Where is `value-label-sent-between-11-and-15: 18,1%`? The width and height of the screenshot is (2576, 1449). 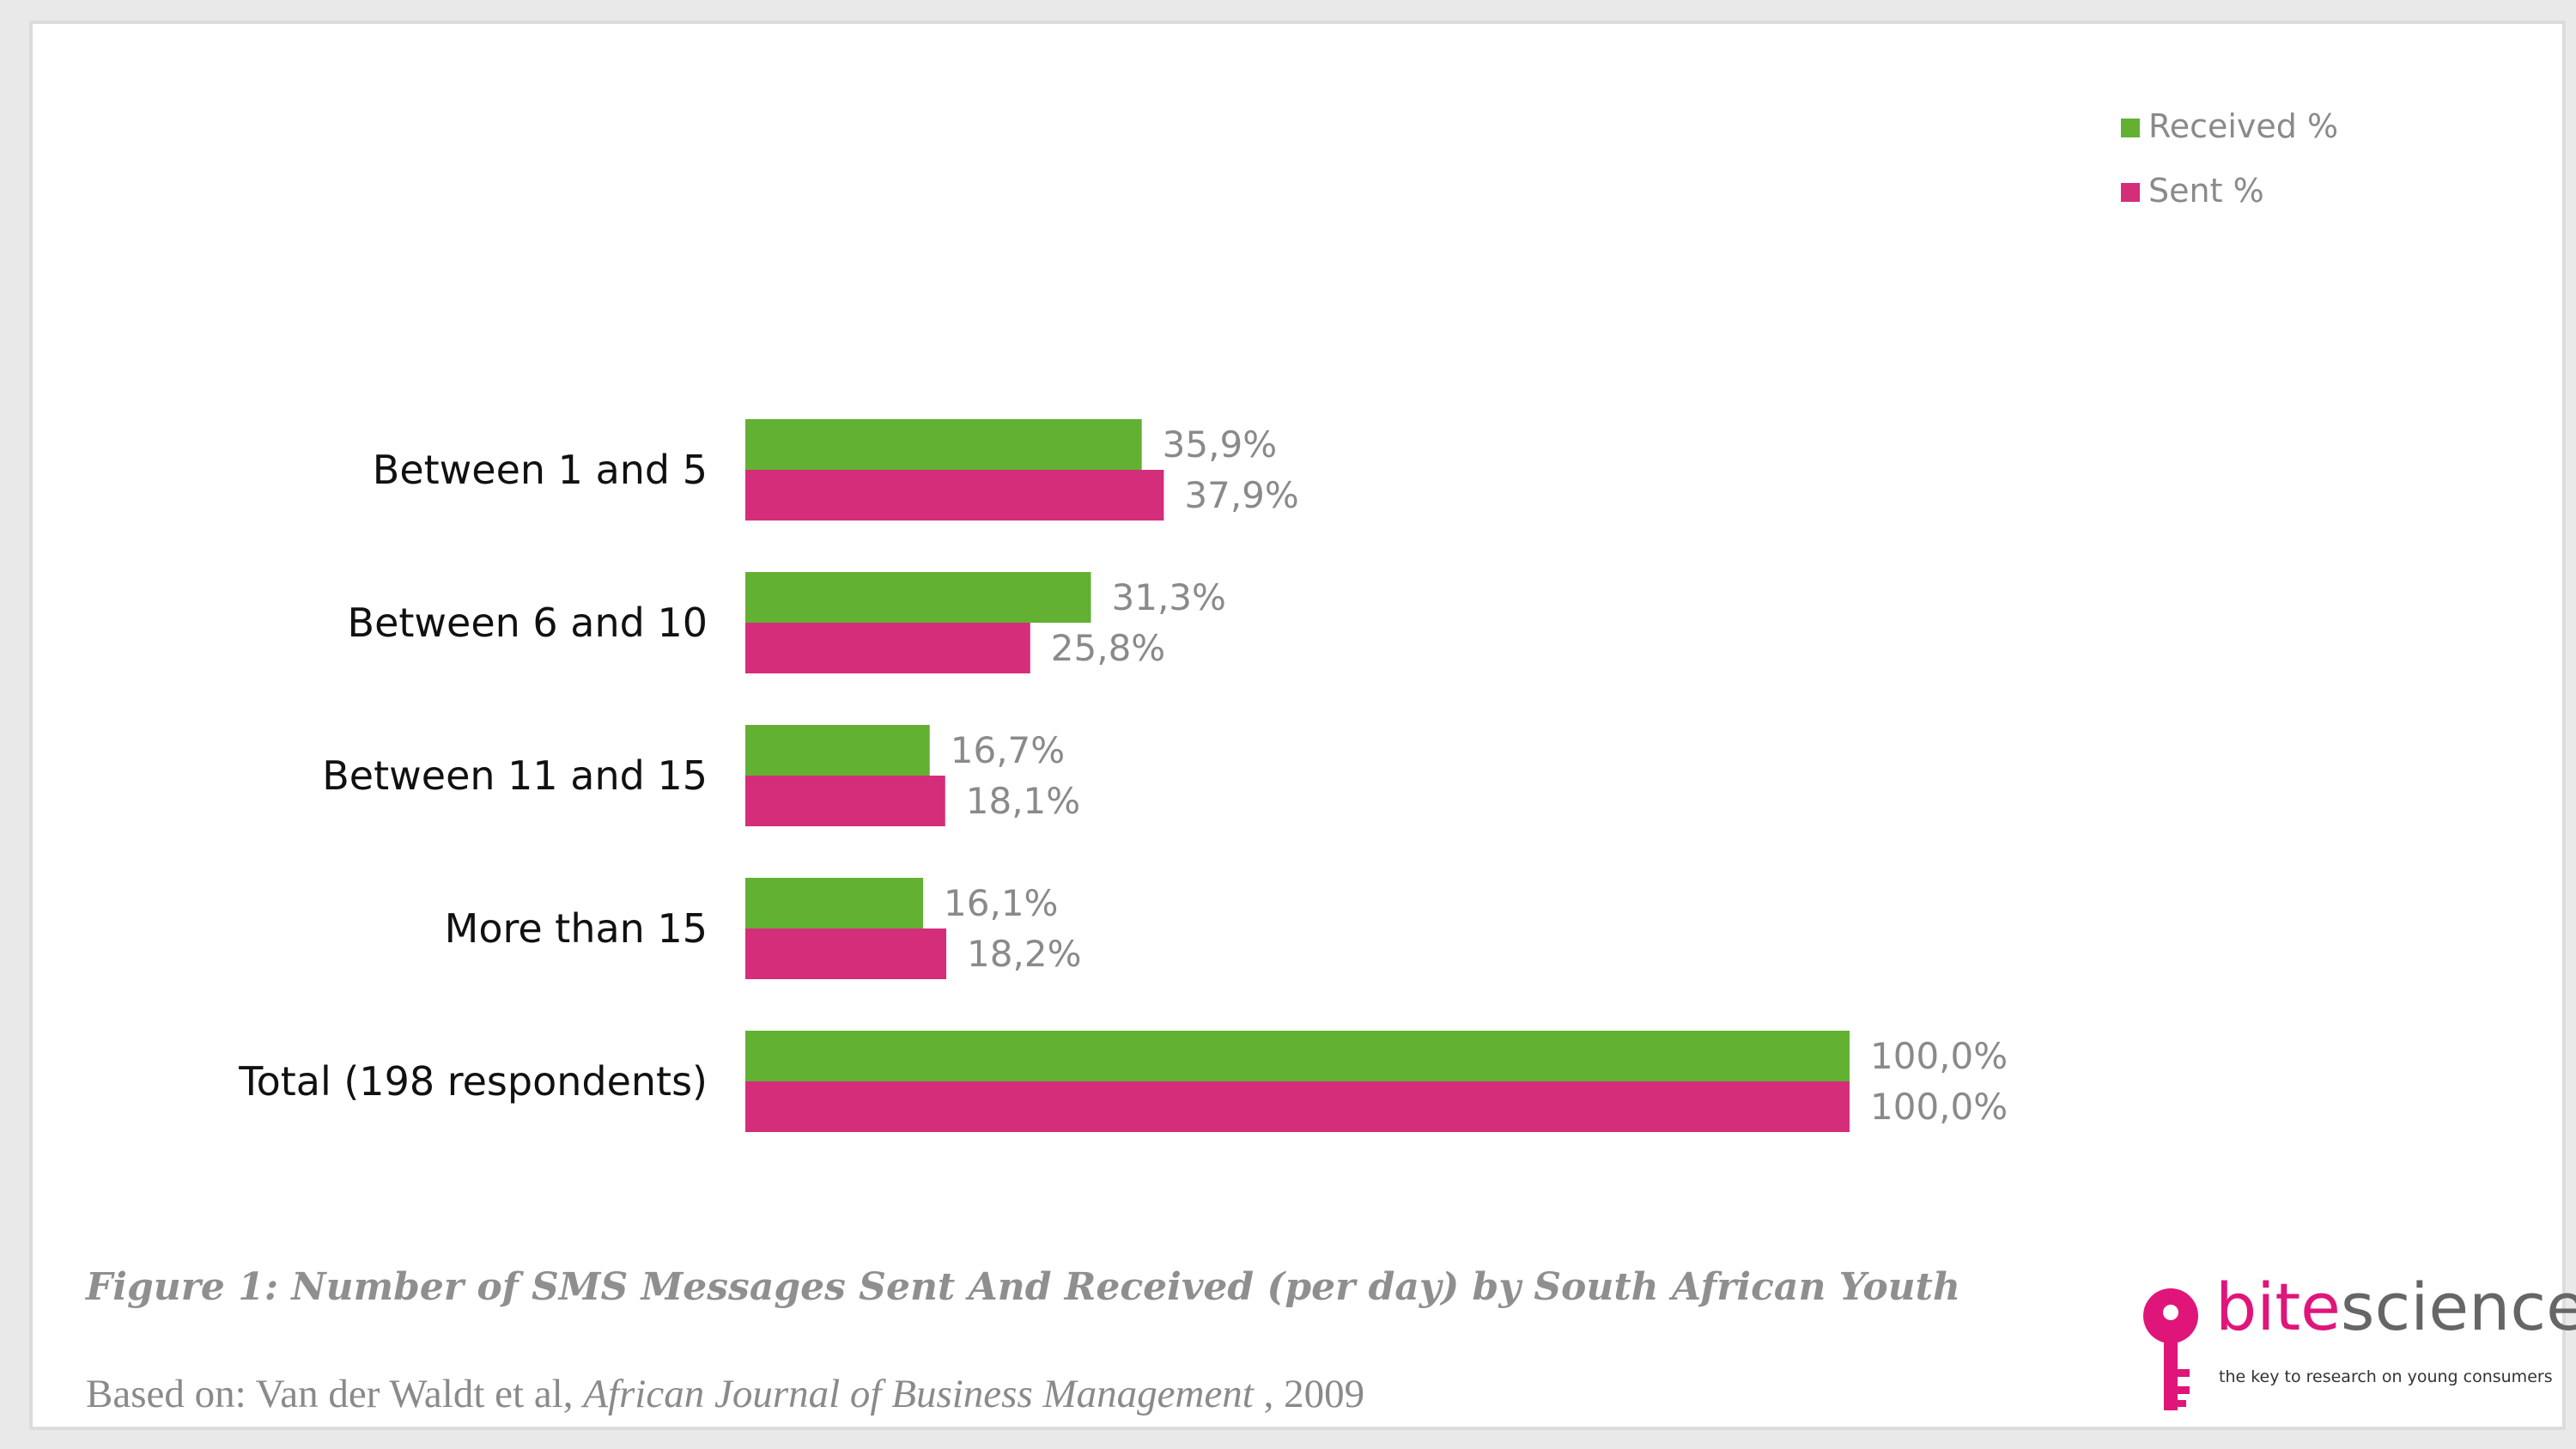
value-label-sent-between-11-and-15: 18,1% is located at coordinates (1023, 801).